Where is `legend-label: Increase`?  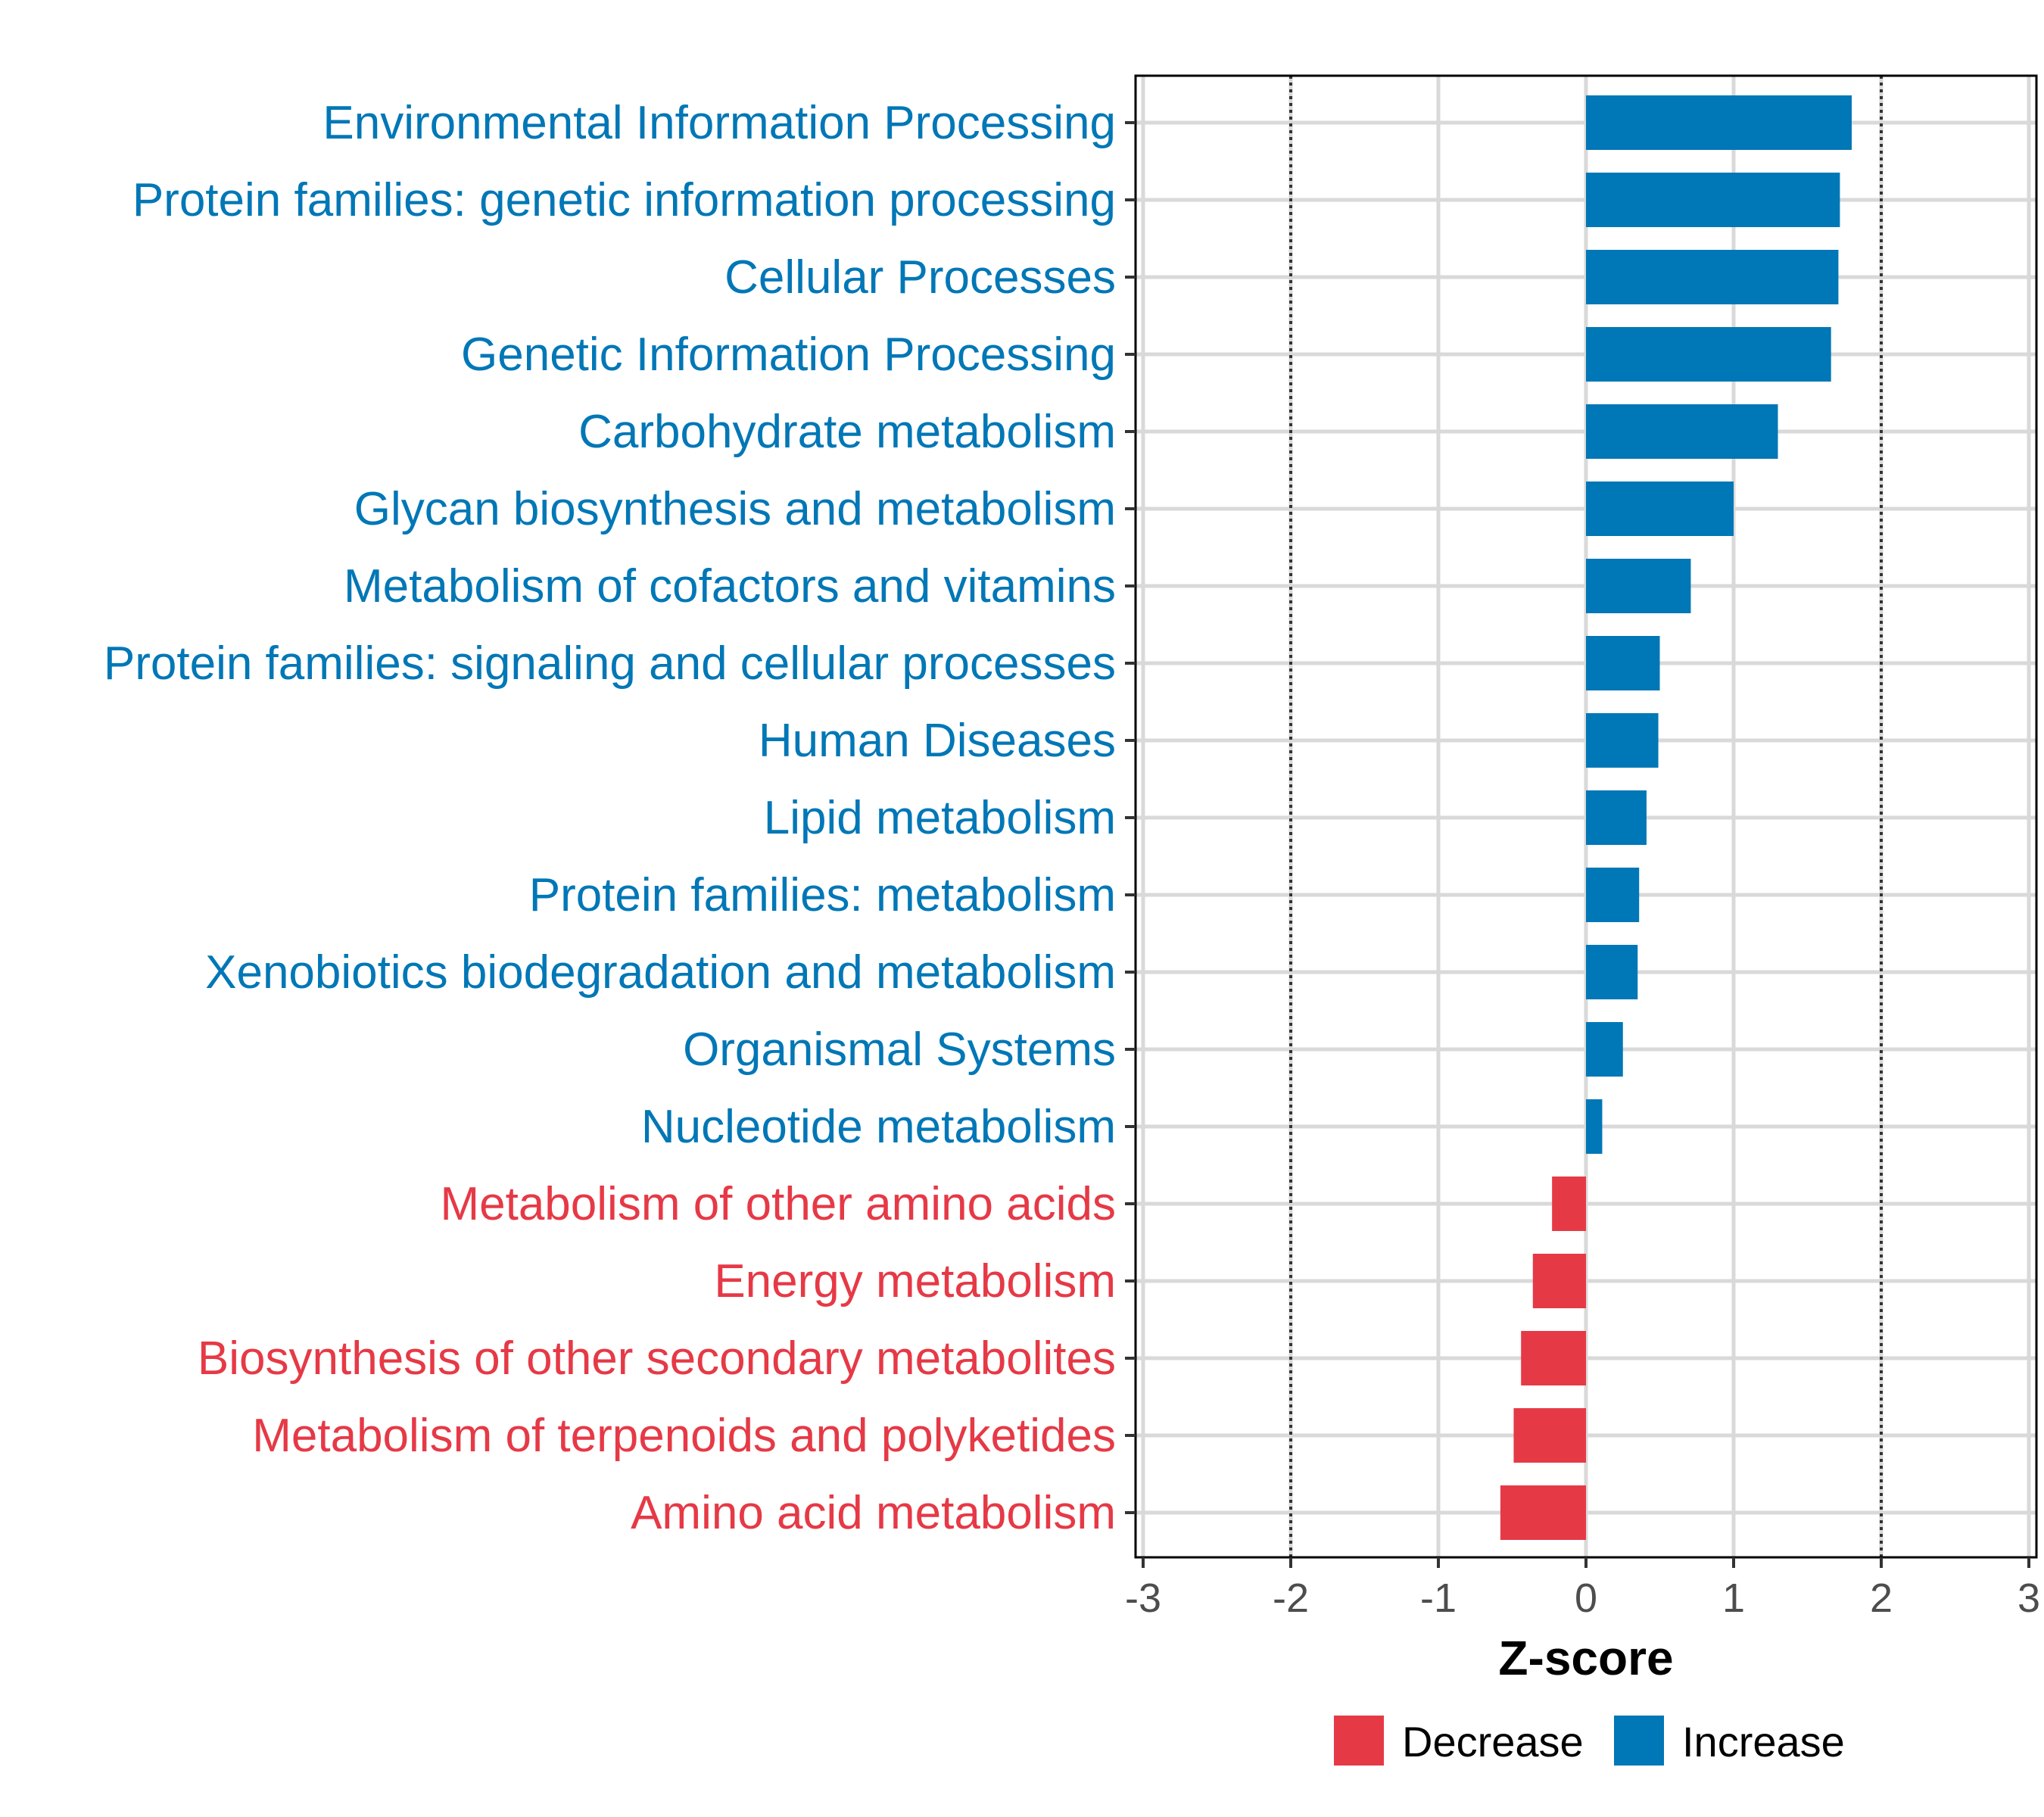
legend-label: Increase is located at coordinates (1763, 1742).